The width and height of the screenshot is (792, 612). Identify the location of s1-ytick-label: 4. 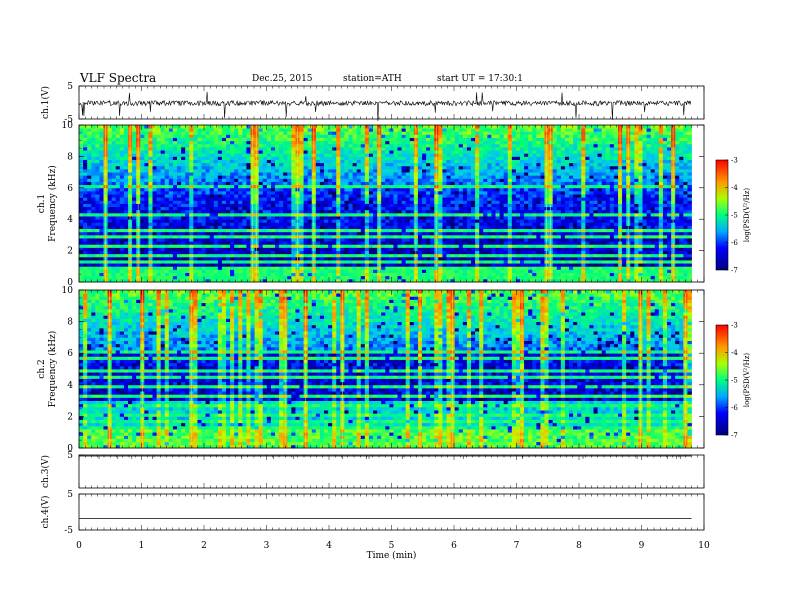
(70, 220).